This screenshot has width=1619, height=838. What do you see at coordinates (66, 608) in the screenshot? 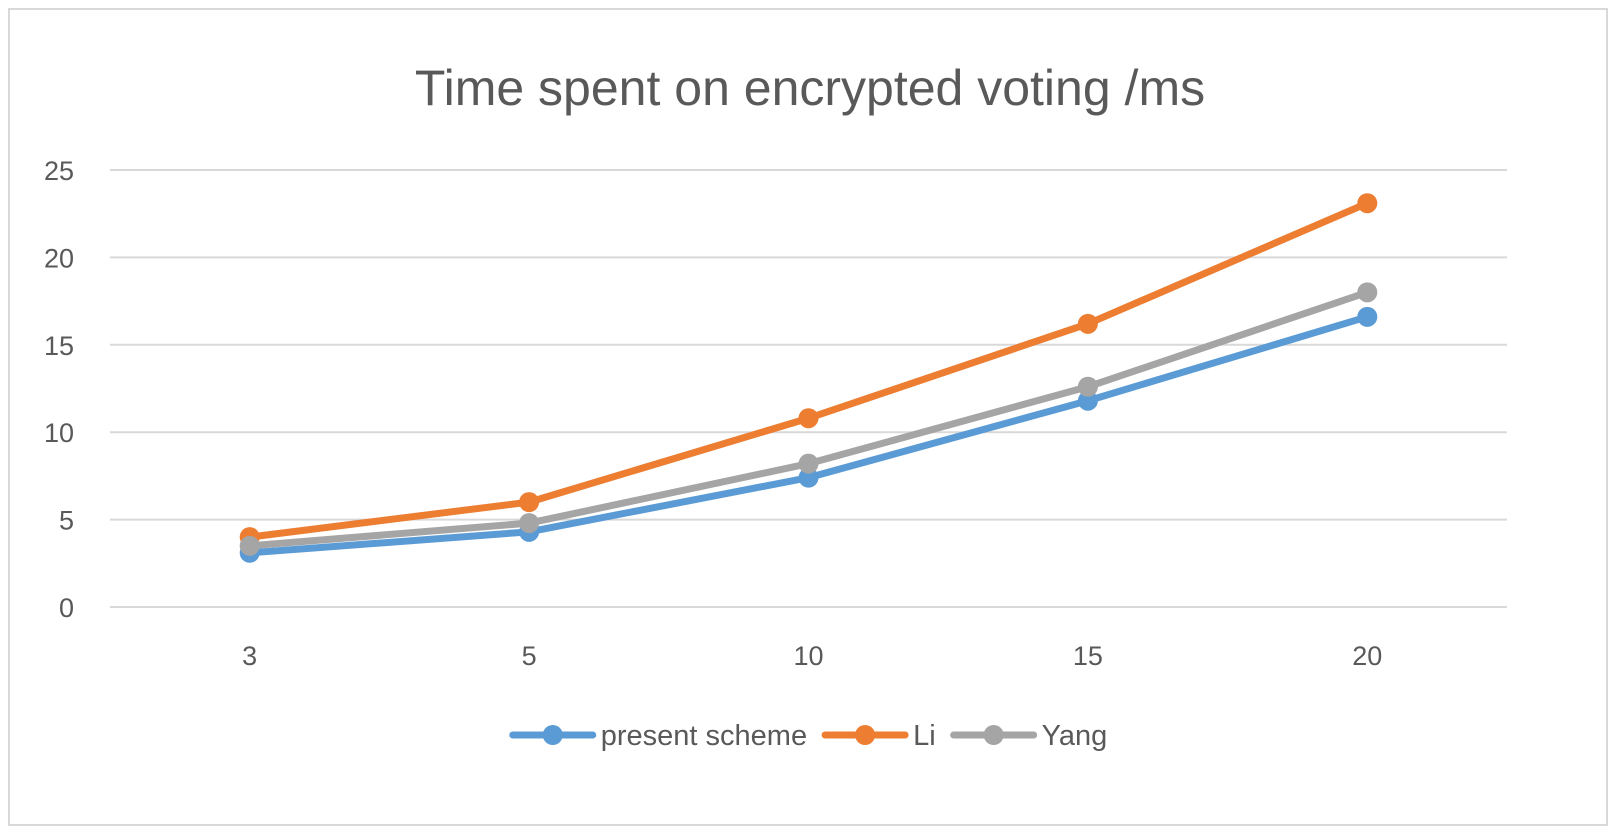
I see `y-tick-label: 0` at bounding box center [66, 608].